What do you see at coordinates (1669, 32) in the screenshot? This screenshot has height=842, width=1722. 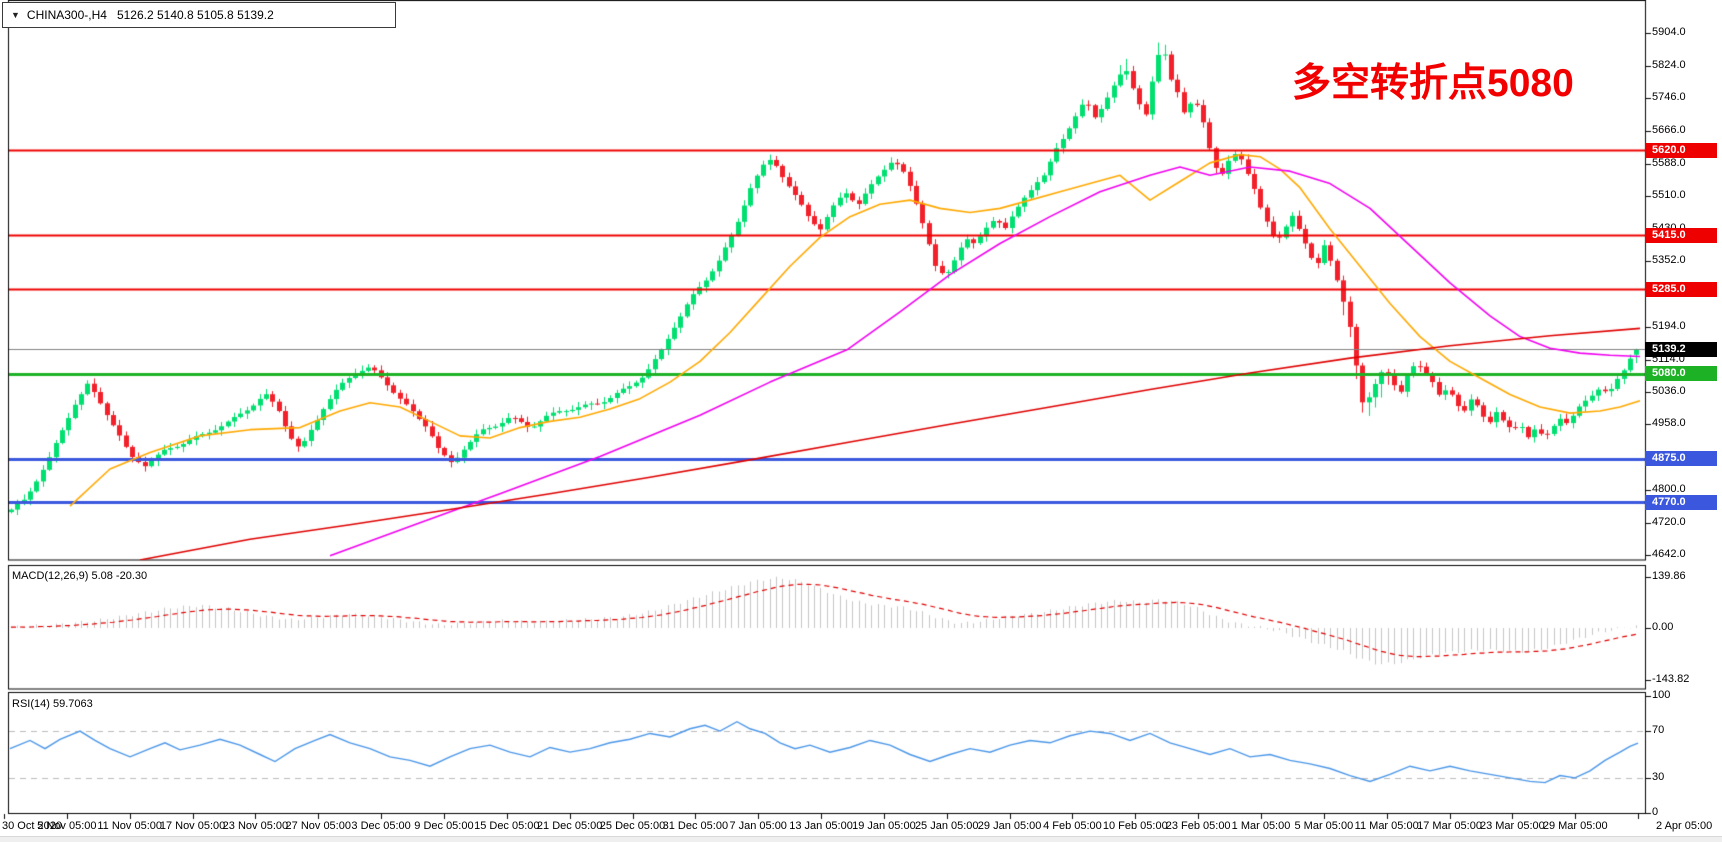 I see `price-axis-tick-label: 5904.0` at bounding box center [1669, 32].